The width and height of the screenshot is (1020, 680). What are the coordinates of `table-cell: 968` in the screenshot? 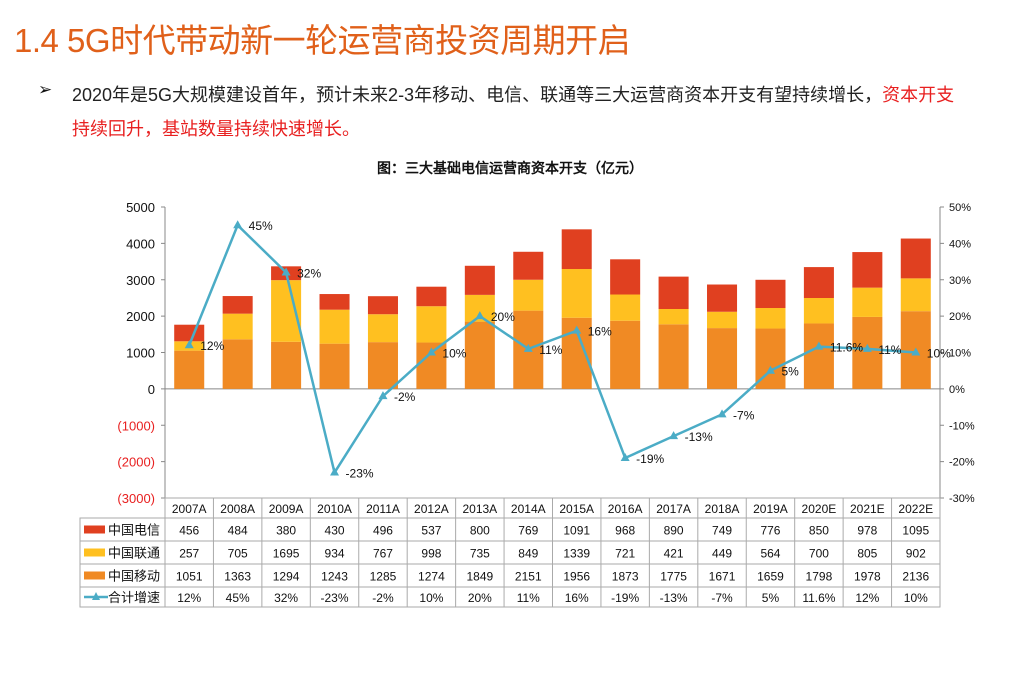 It's located at (625, 531).